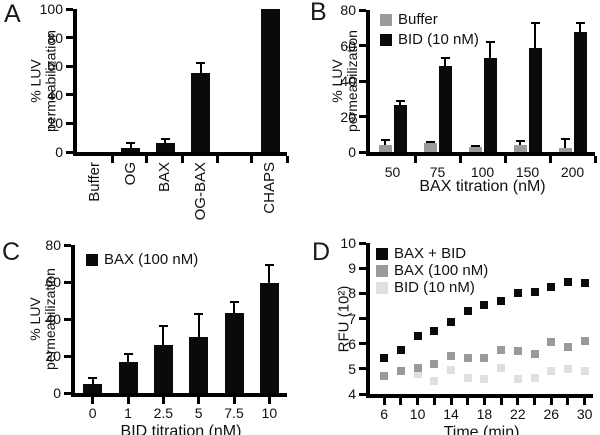 This screenshot has height=435, width=600. What do you see at coordinates (482, 186) in the screenshot?
I see `x-axis-title: BAX titration (nM)` at bounding box center [482, 186].